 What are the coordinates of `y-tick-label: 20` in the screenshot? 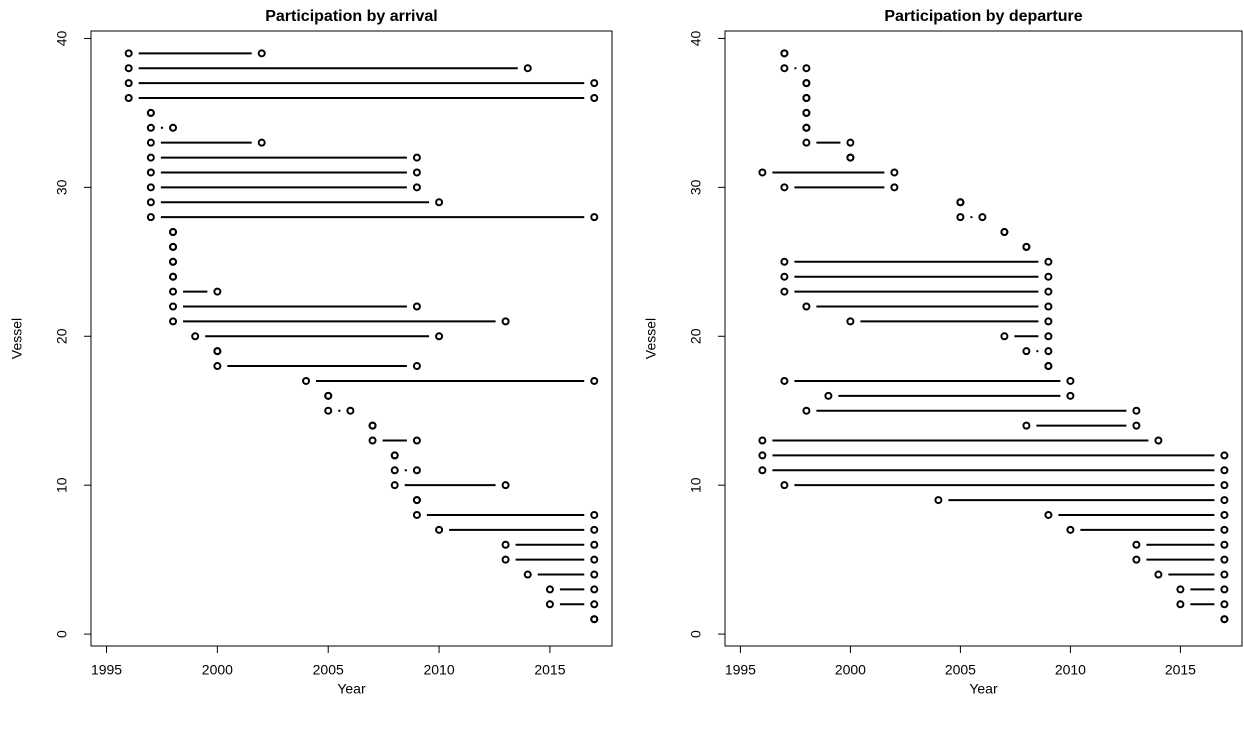 It's located at (696, 336).